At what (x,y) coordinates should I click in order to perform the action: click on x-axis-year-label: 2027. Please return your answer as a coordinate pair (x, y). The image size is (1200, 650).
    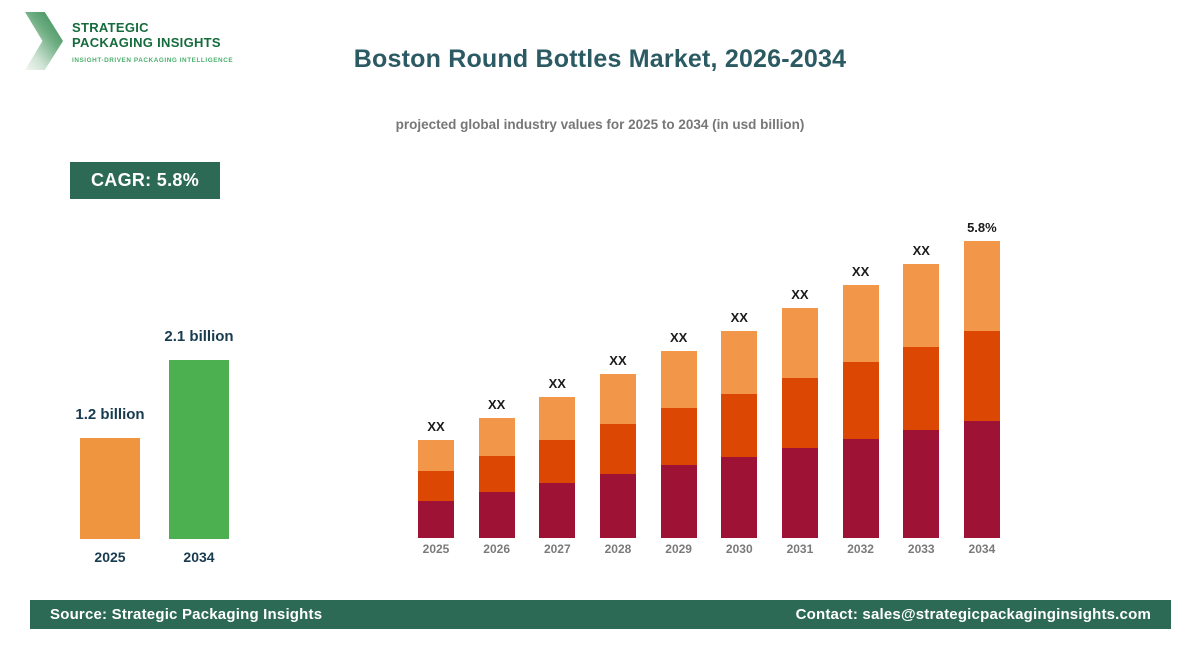
    Looking at the image, I should click on (557, 549).